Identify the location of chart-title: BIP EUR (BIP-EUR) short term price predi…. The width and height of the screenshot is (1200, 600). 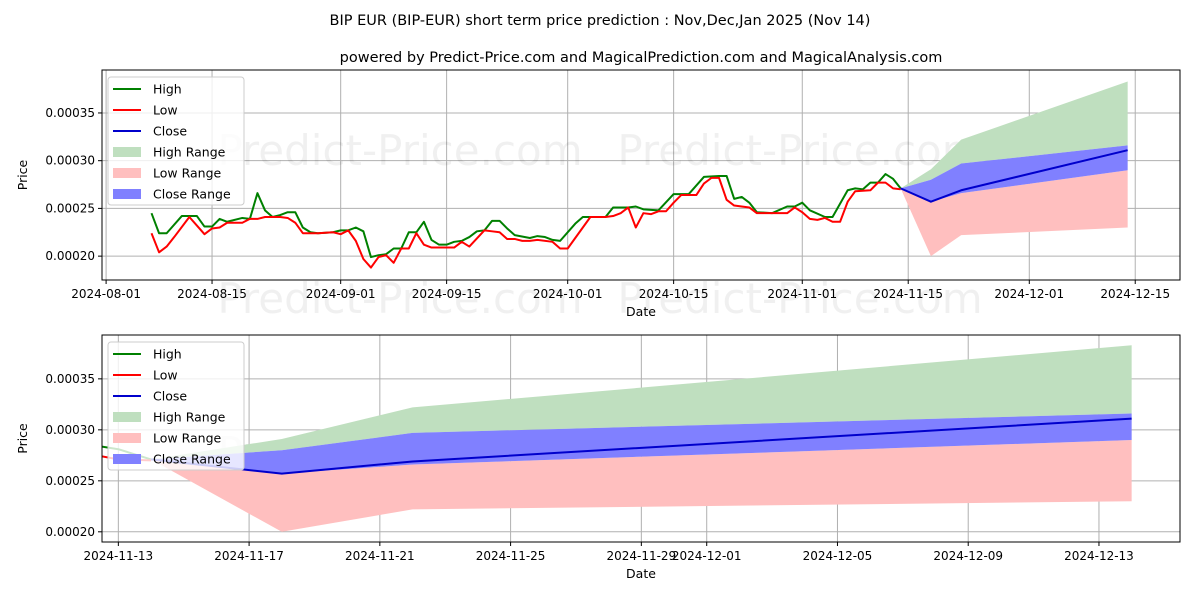
(600, 21).